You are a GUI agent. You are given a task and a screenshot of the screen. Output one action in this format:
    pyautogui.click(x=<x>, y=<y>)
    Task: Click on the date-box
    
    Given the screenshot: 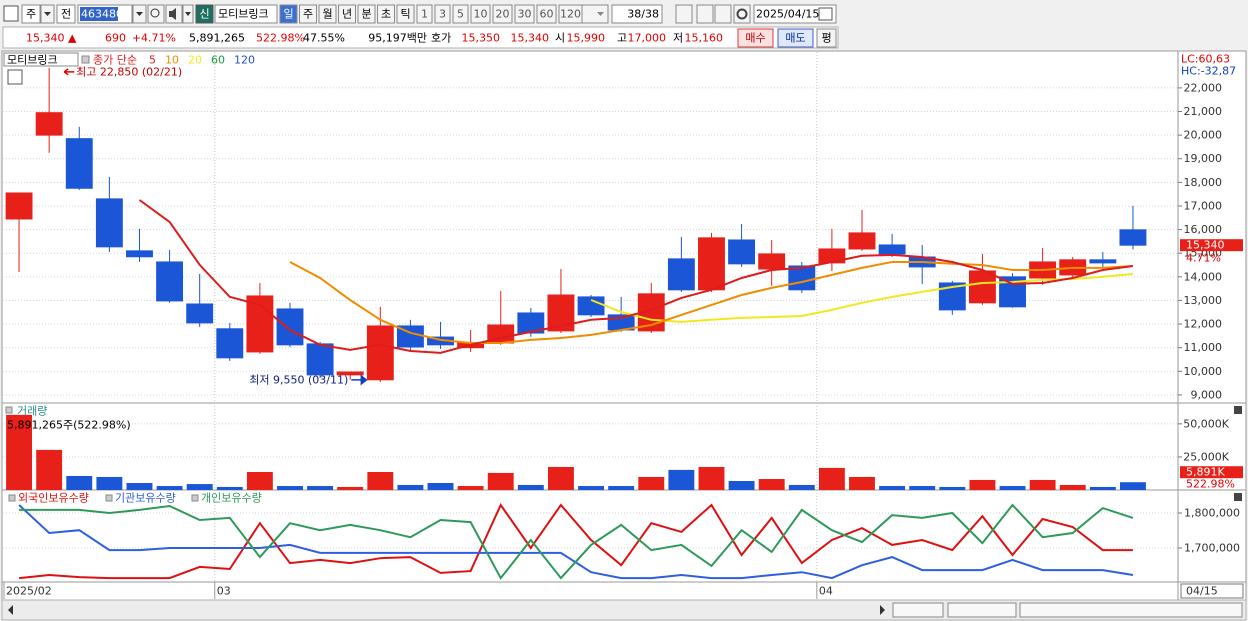 What is the action you would take?
    pyautogui.click(x=795, y=14)
    